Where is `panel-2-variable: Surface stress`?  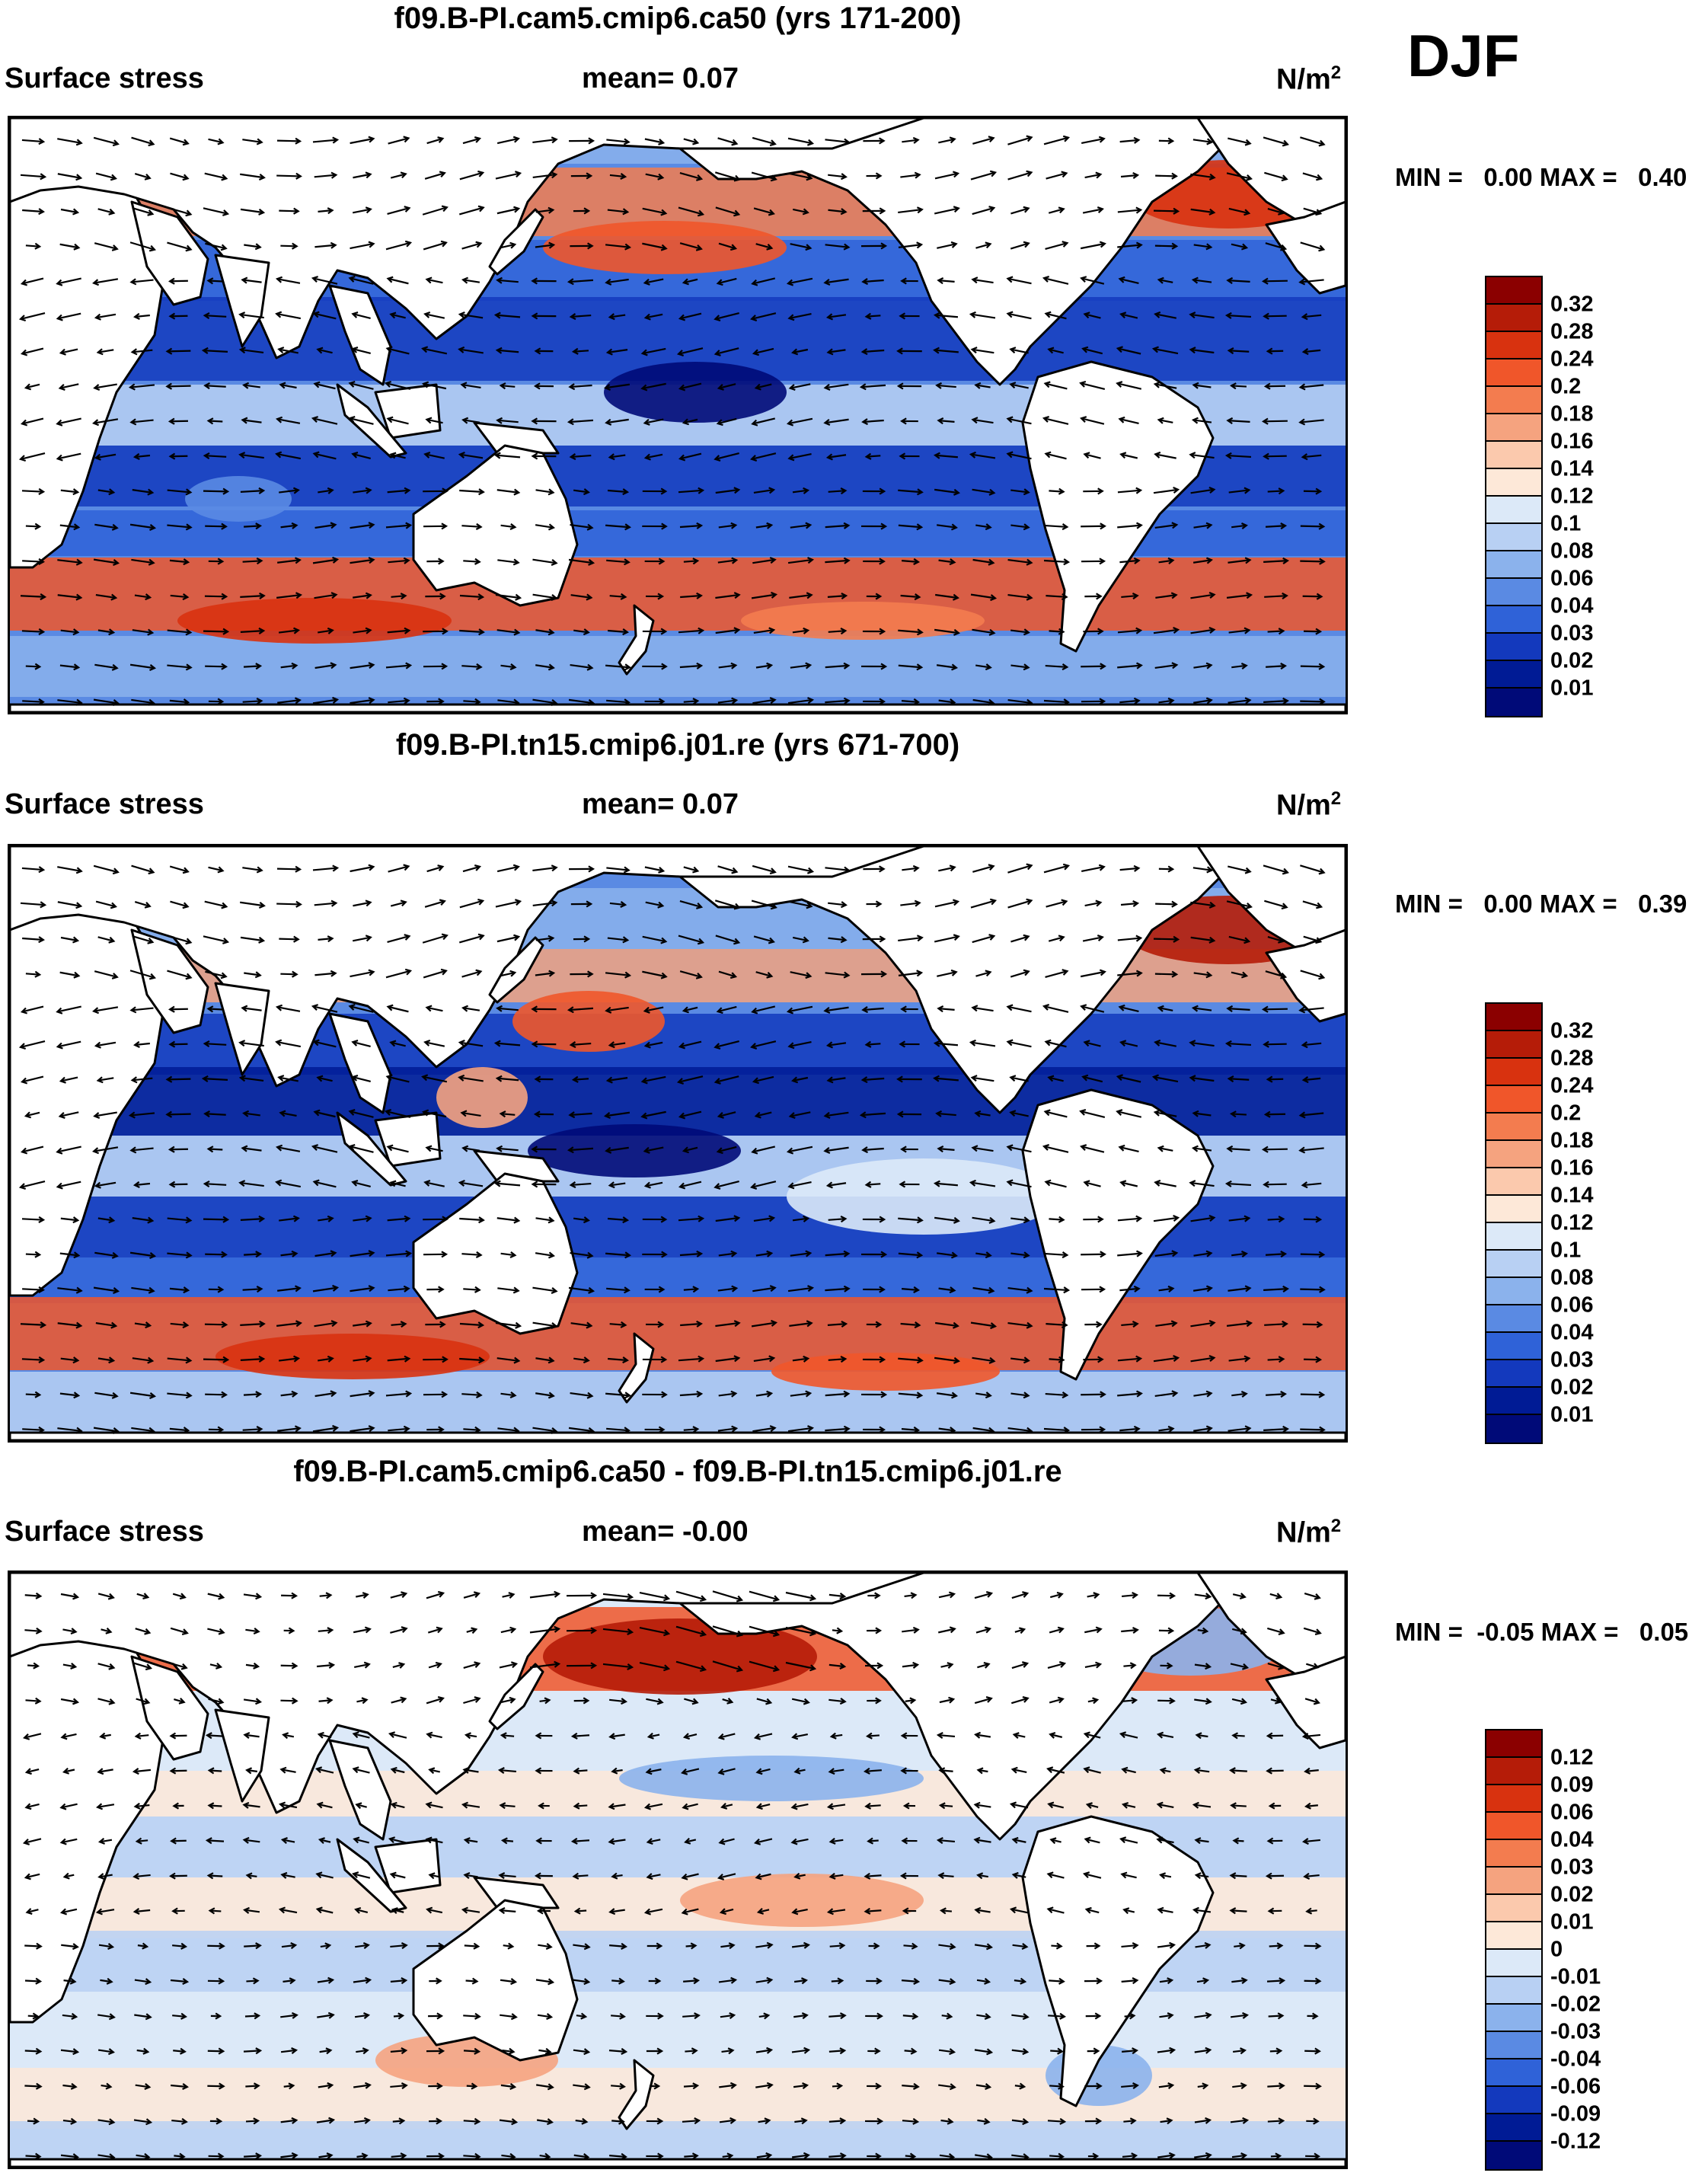 panel-2-variable: Surface stress is located at coordinates (104, 804).